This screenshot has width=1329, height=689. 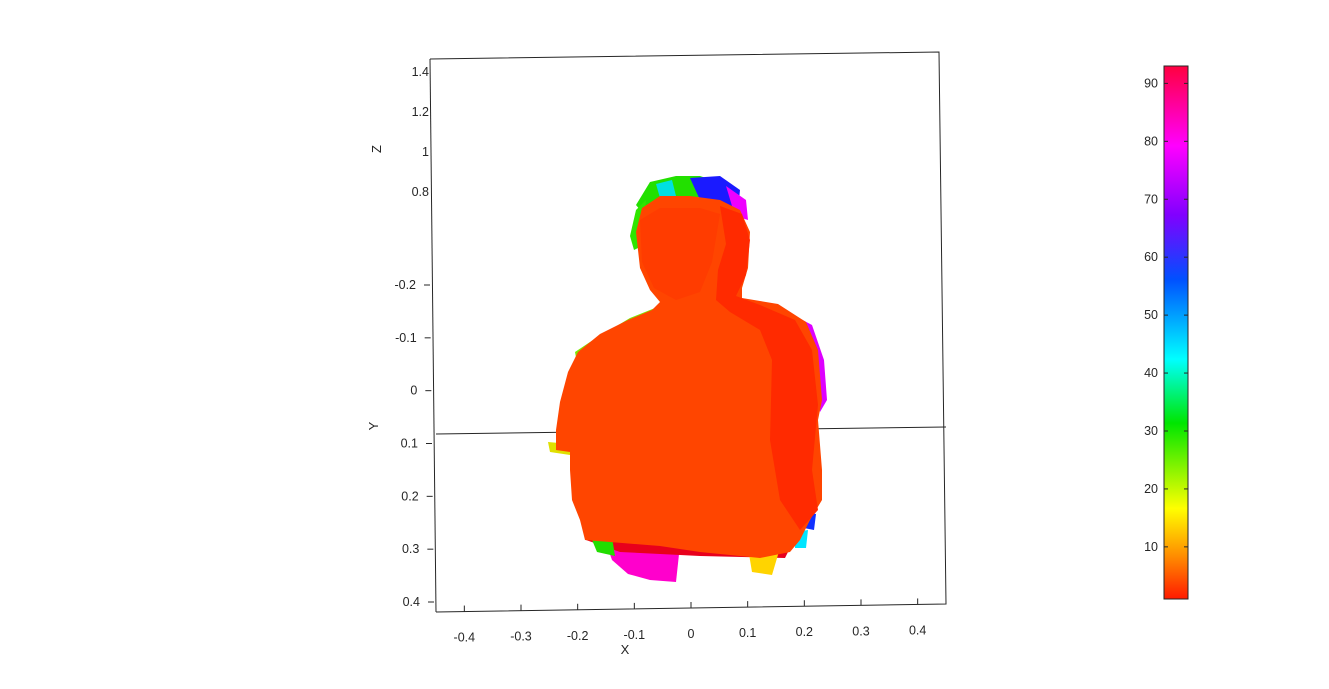 I want to click on y-tick-label: 0.2, so click(x=409, y=496).